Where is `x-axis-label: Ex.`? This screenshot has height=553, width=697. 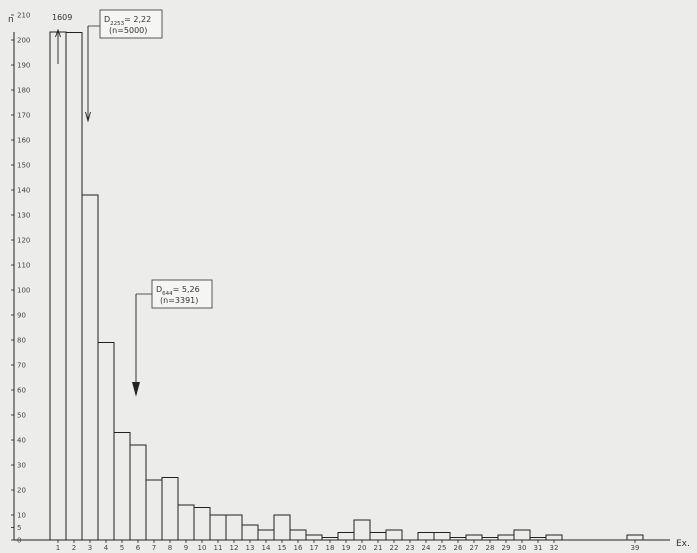 x-axis-label: Ex. is located at coordinates (683, 544).